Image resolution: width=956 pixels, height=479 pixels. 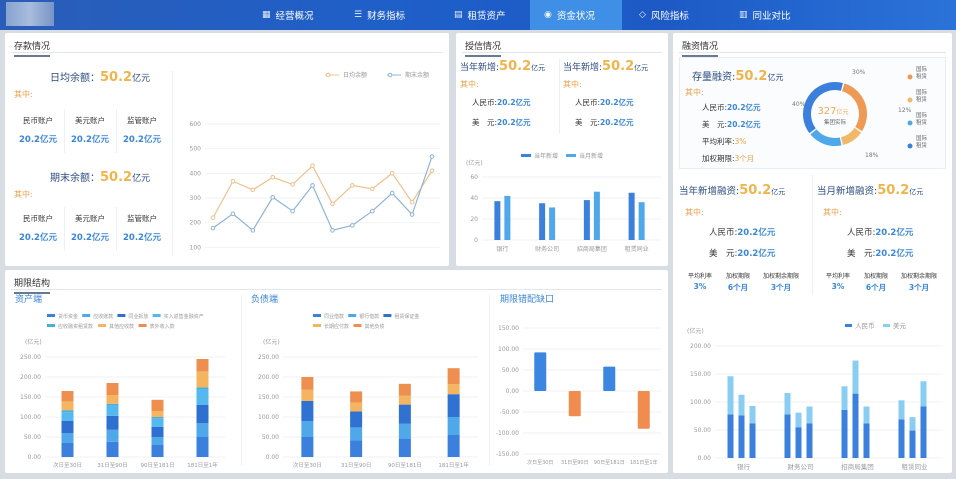 What do you see at coordinates (196, 124) in the screenshot?
I see `y-tick-label: 600` at bounding box center [196, 124].